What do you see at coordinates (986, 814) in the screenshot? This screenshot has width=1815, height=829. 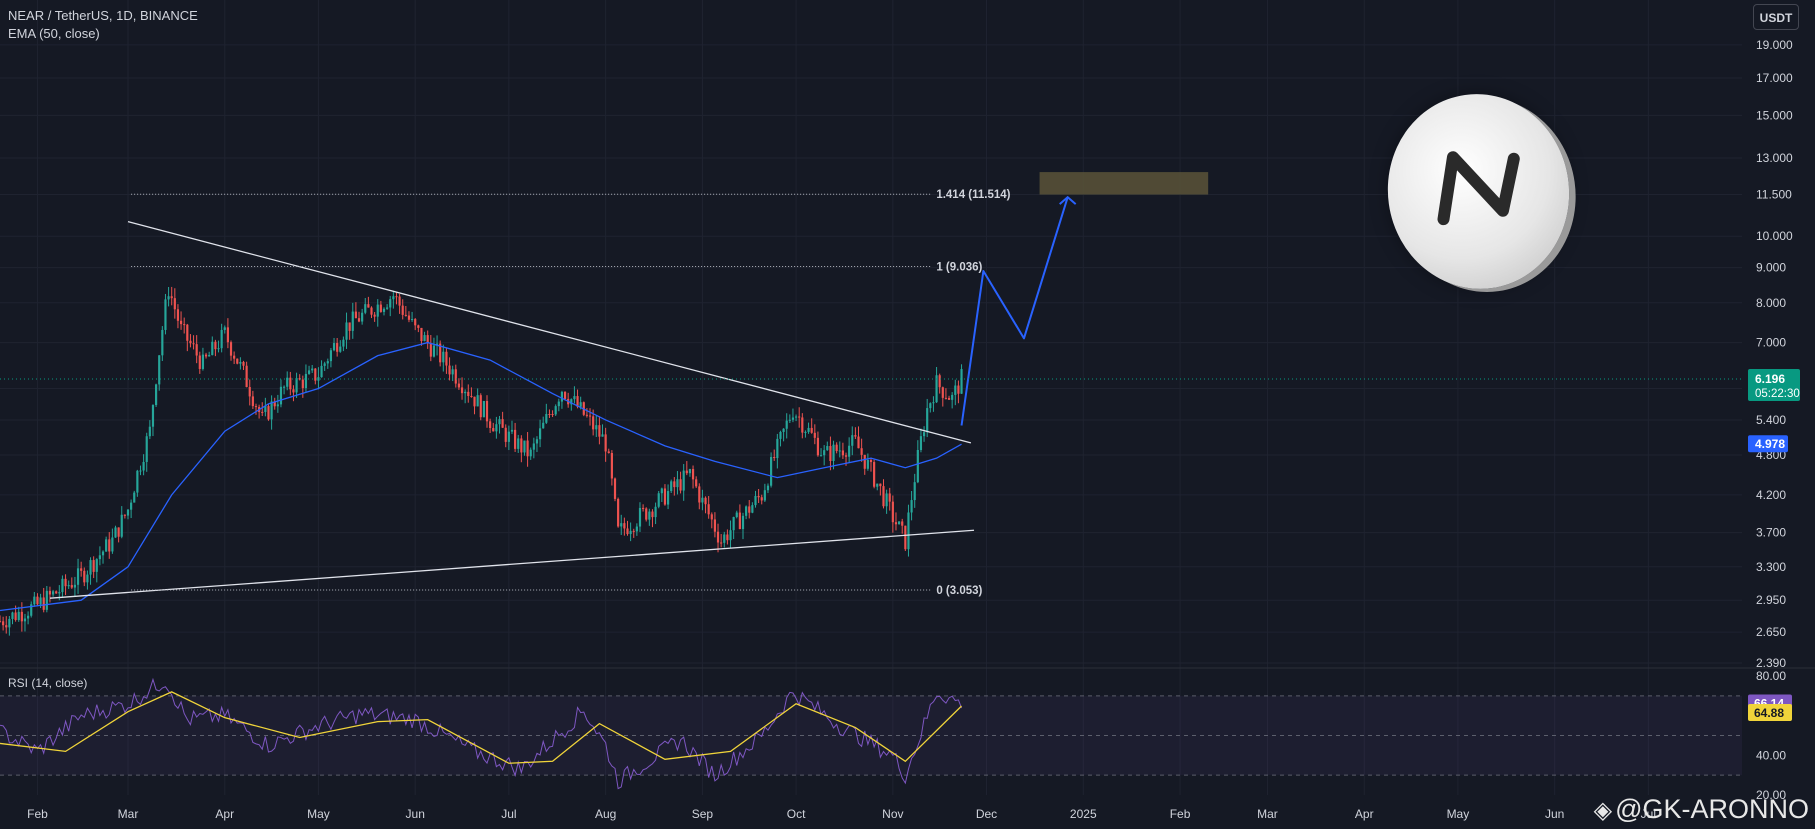 I see `time-axis-tick: Dec` at bounding box center [986, 814].